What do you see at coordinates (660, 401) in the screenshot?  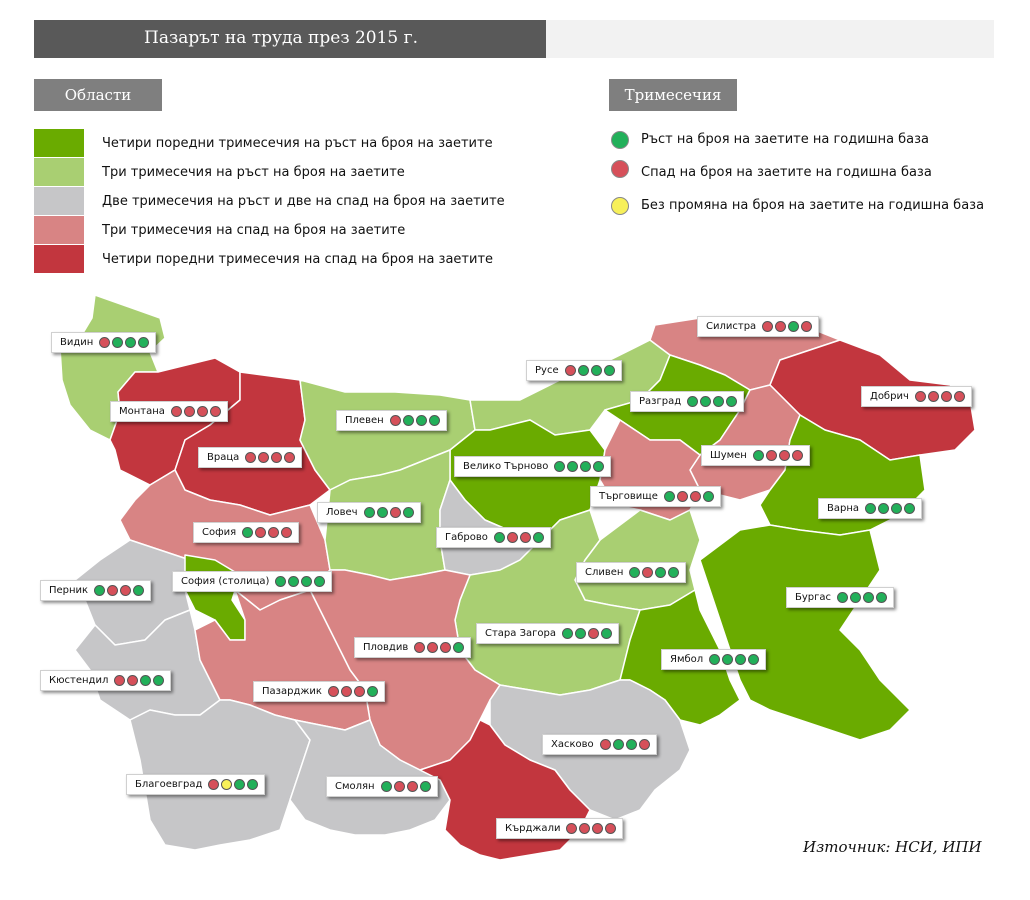 I see `province-name: Разград` at bounding box center [660, 401].